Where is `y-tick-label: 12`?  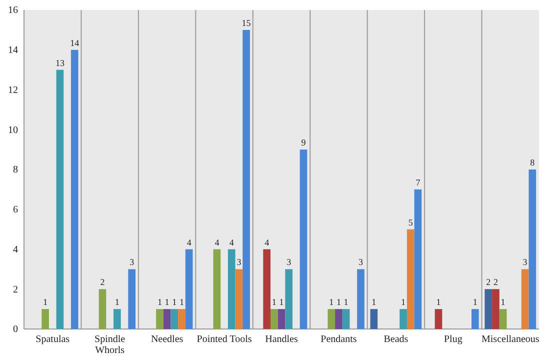 y-tick-label: 12 is located at coordinates (13, 90).